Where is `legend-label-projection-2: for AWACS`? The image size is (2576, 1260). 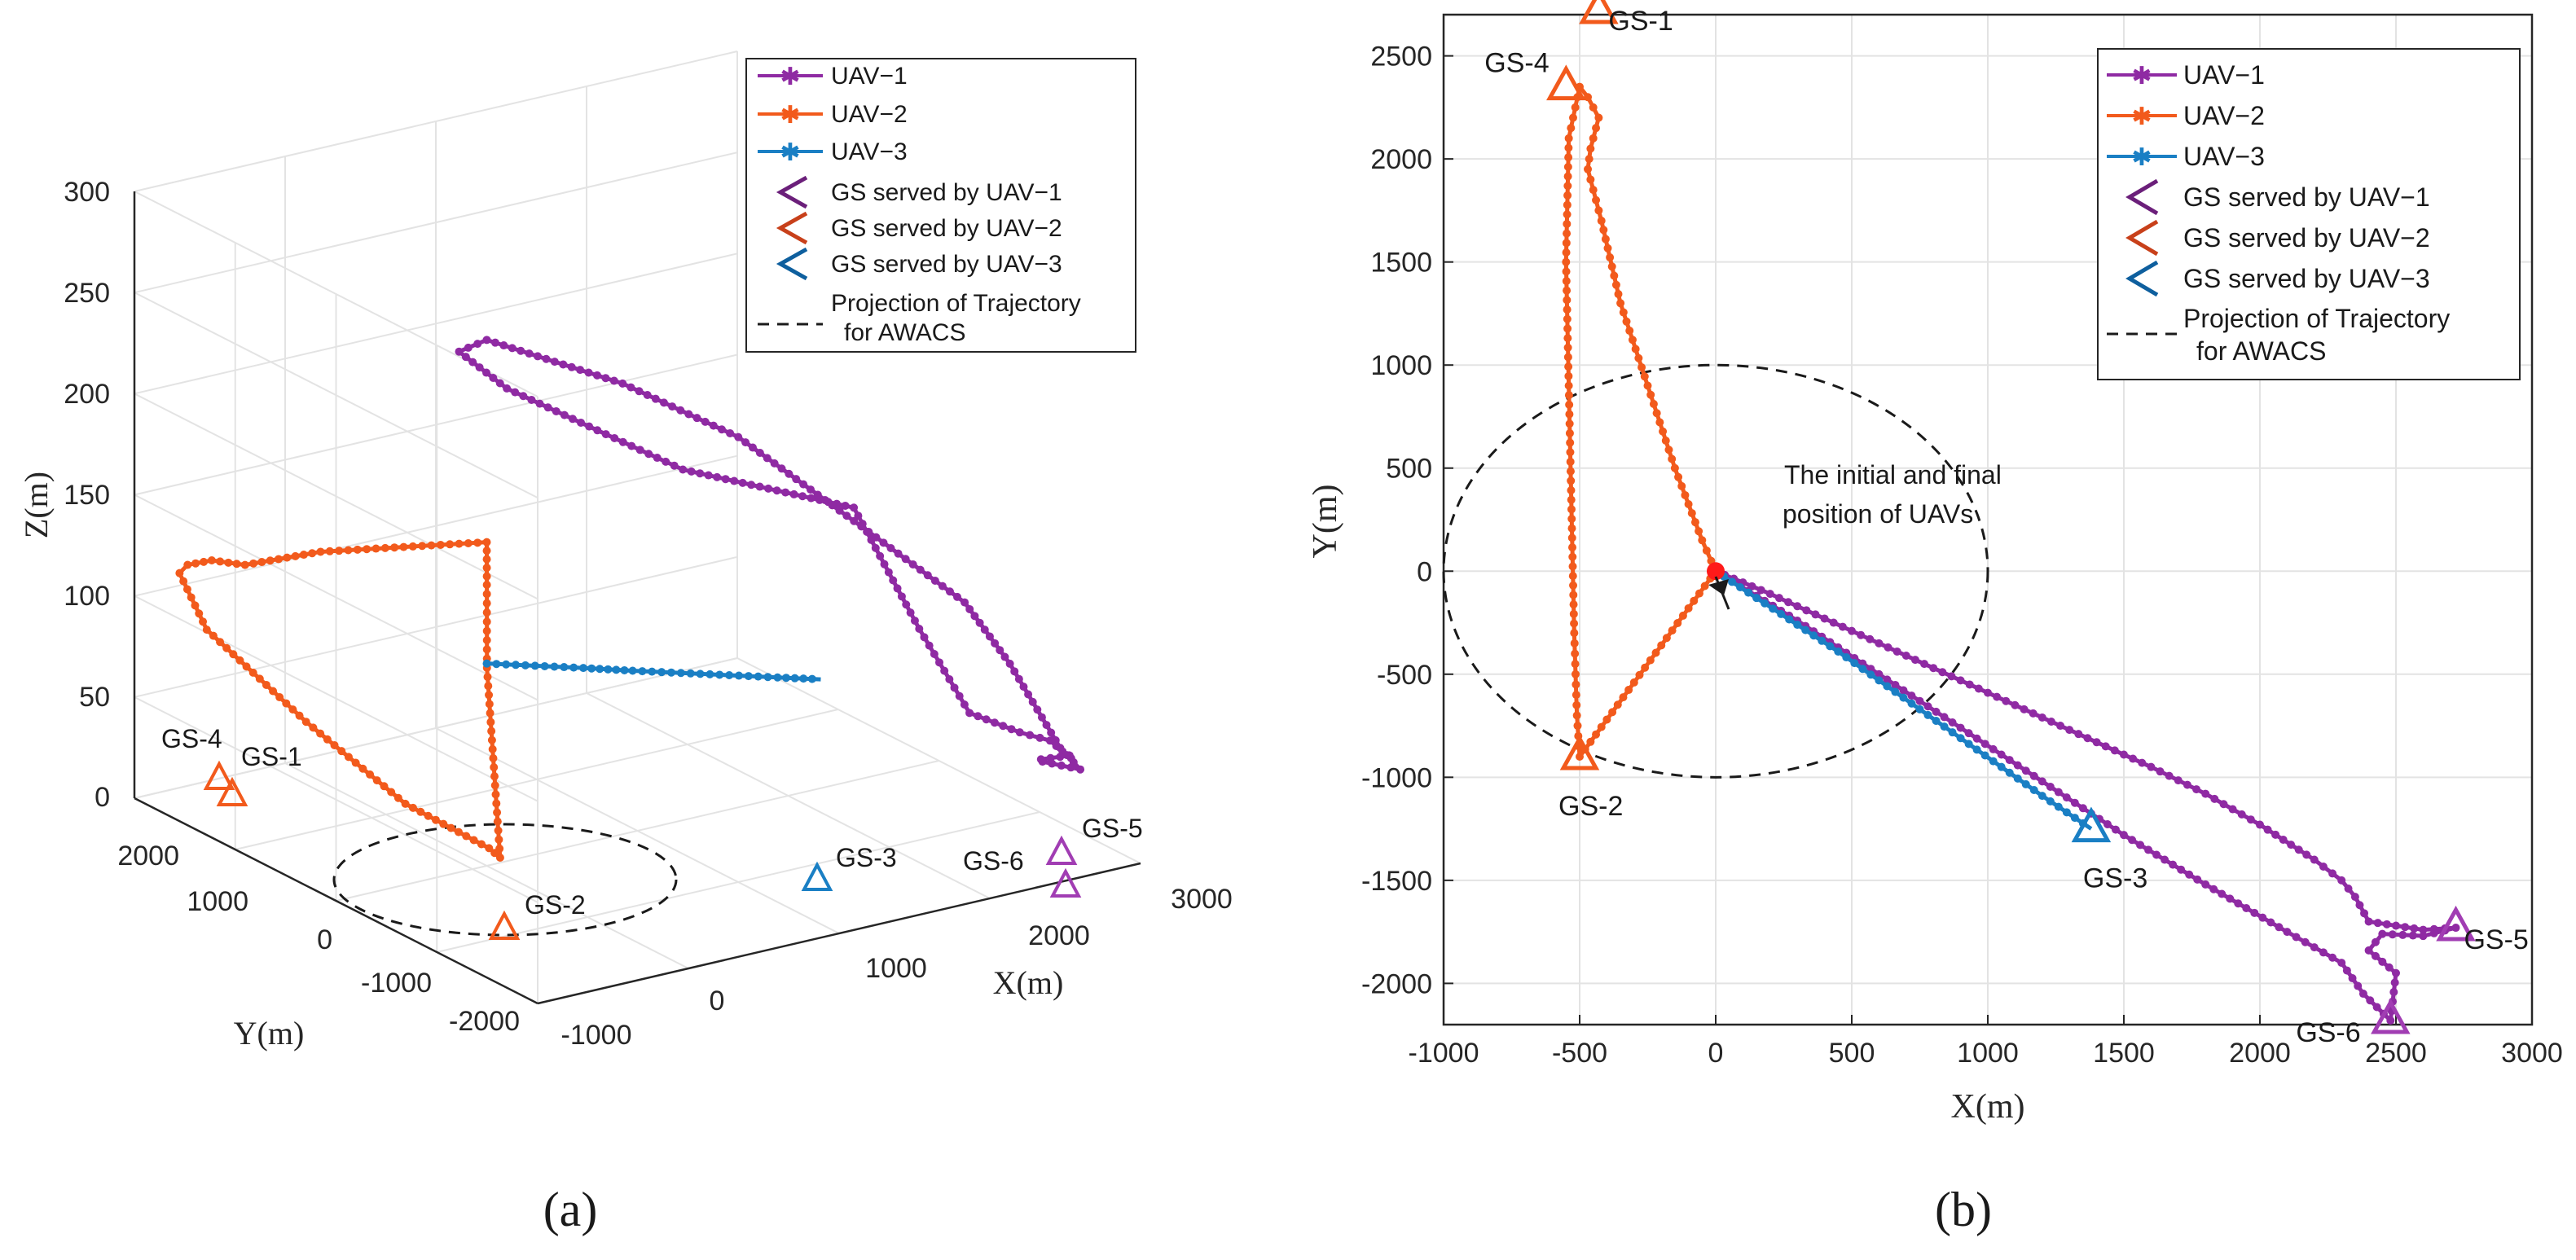
legend-label-projection-2: for AWACS is located at coordinates (904, 332).